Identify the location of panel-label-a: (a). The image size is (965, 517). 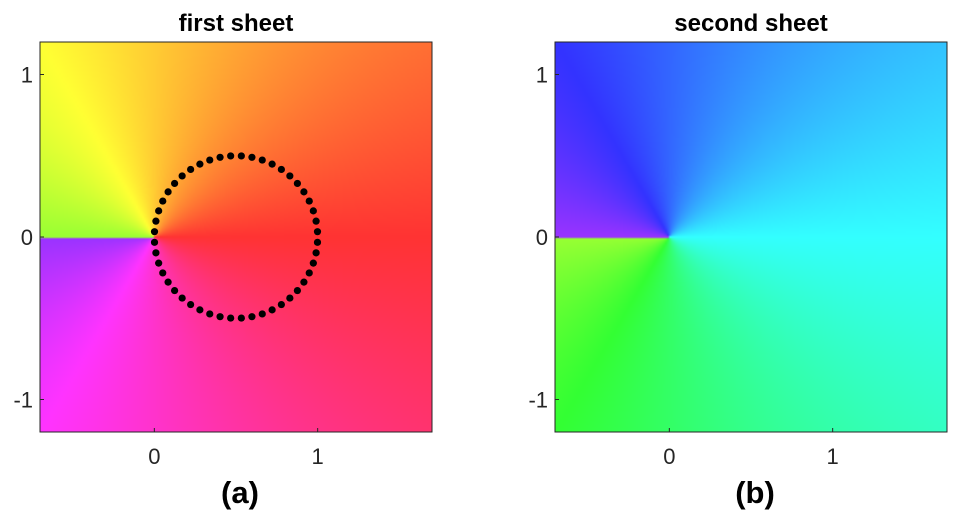
(240, 492).